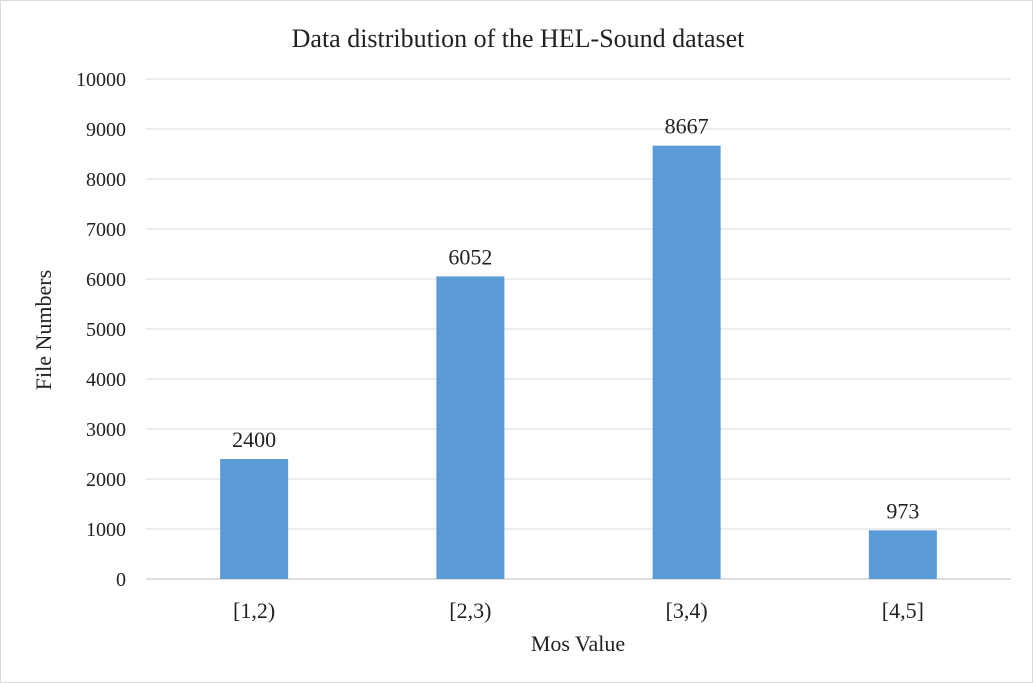  What do you see at coordinates (106, 280) in the screenshot?
I see `y-tick-label: 6000` at bounding box center [106, 280].